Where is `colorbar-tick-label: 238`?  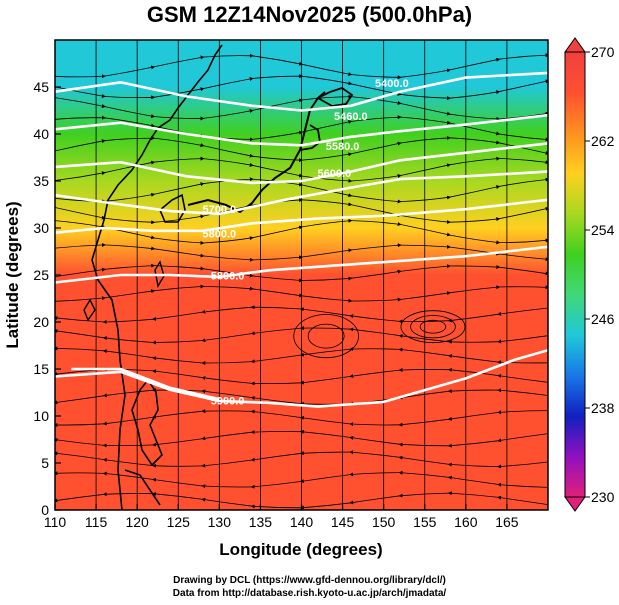 colorbar-tick-label: 238 is located at coordinates (603, 408).